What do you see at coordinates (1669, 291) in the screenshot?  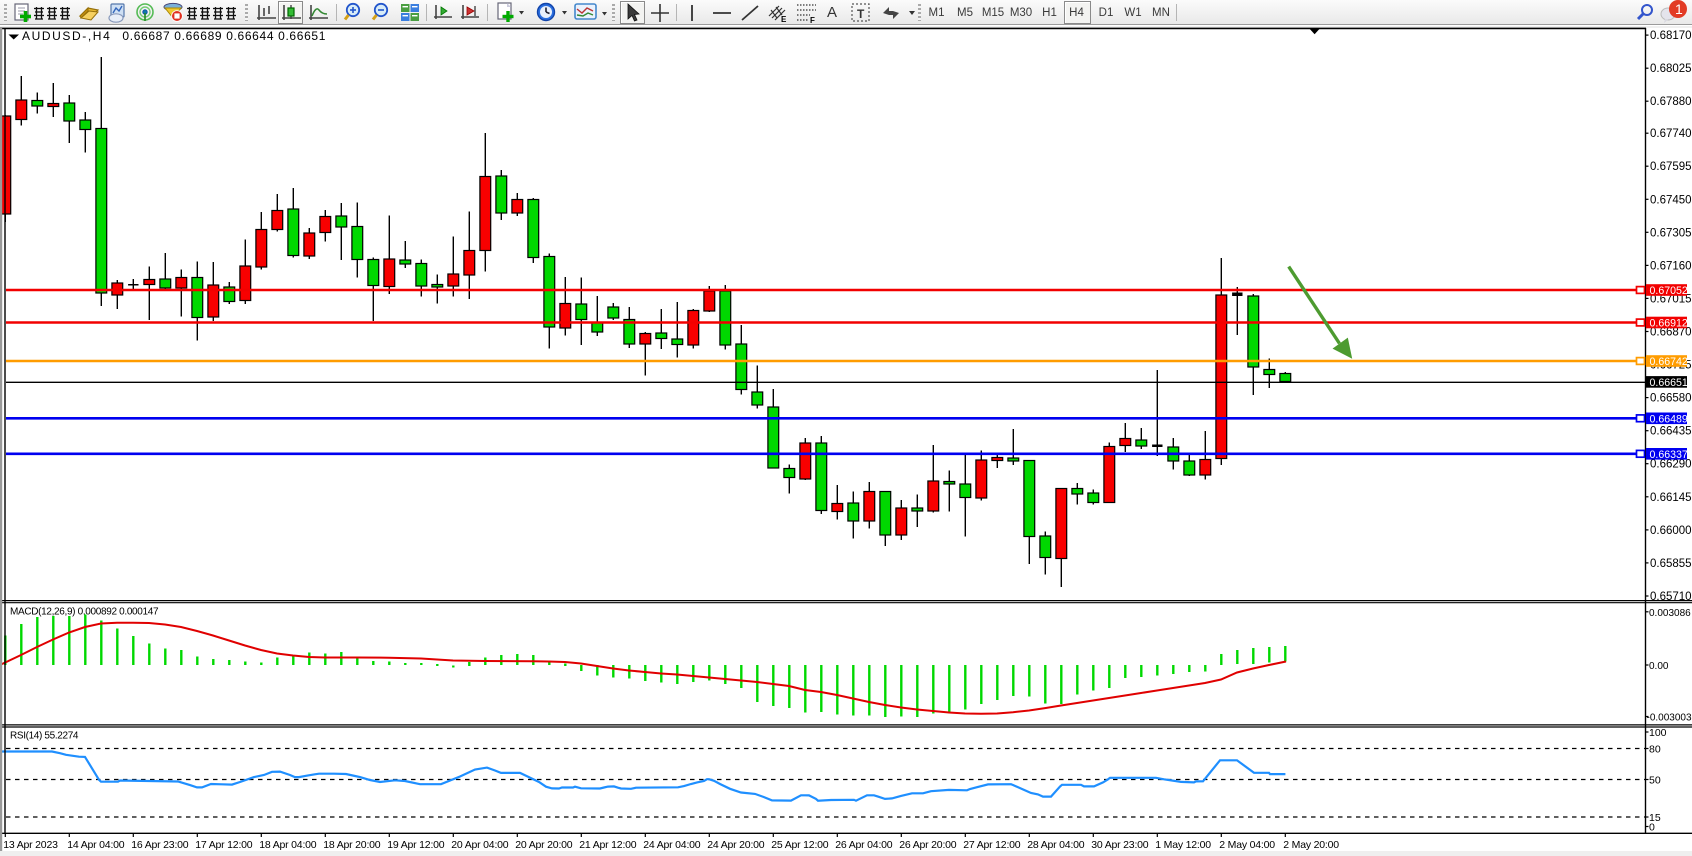 I see `svg-text: 0.67052` at bounding box center [1669, 291].